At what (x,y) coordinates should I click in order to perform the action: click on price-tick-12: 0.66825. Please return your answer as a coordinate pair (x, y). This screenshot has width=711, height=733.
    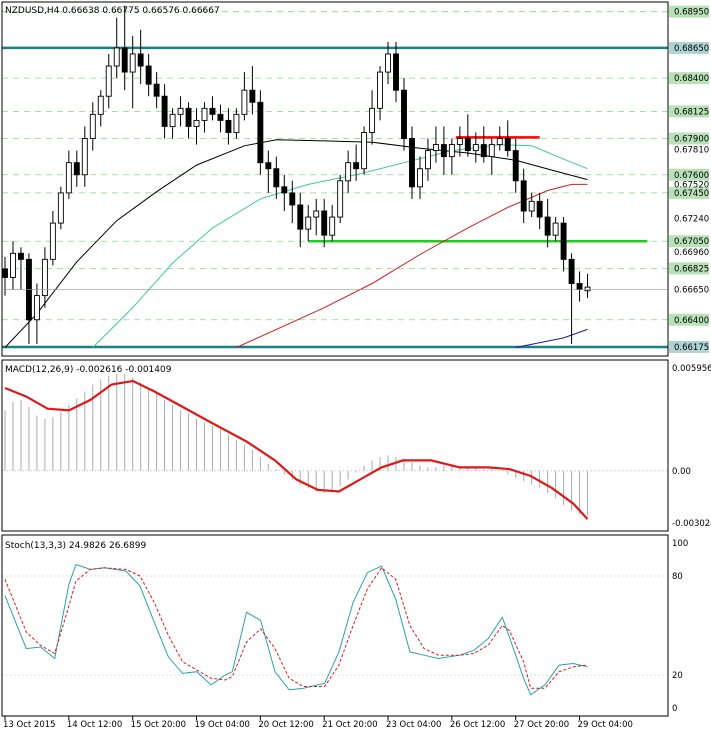
    Looking at the image, I should click on (689, 268).